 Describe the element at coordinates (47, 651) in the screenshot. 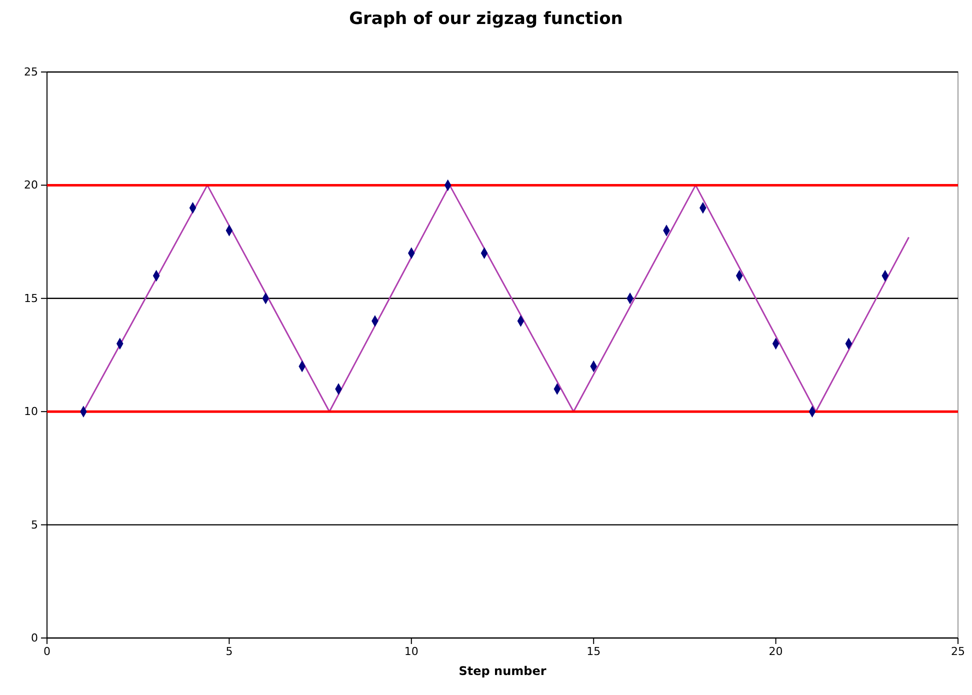

I see `x-tick-label: 0` at that location.